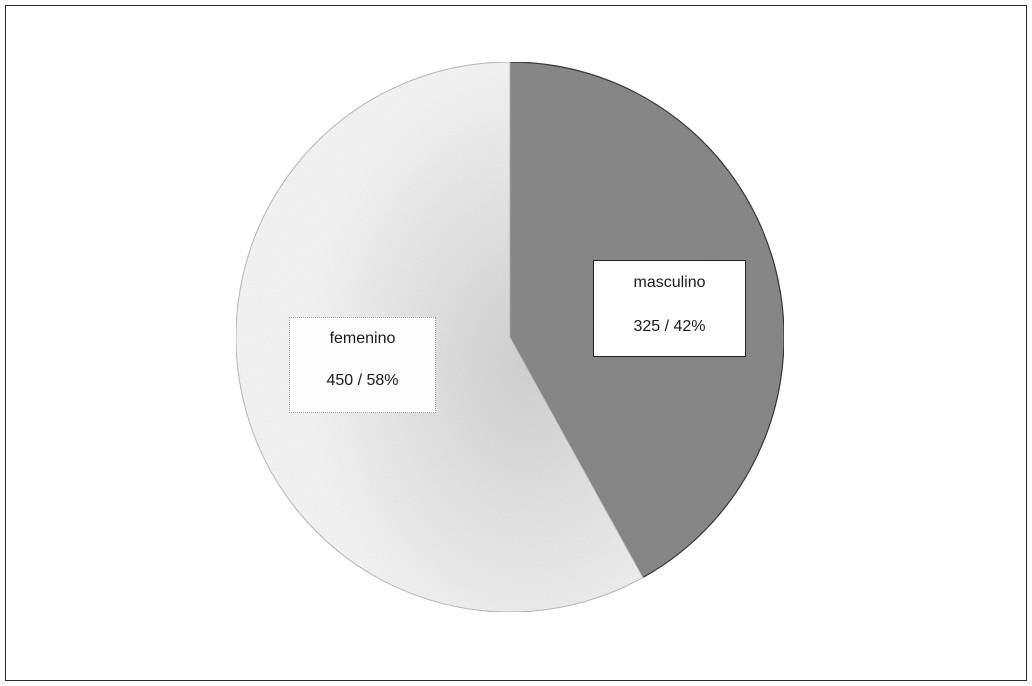  I want to click on slice-category-femenino: femenino, so click(362, 338).